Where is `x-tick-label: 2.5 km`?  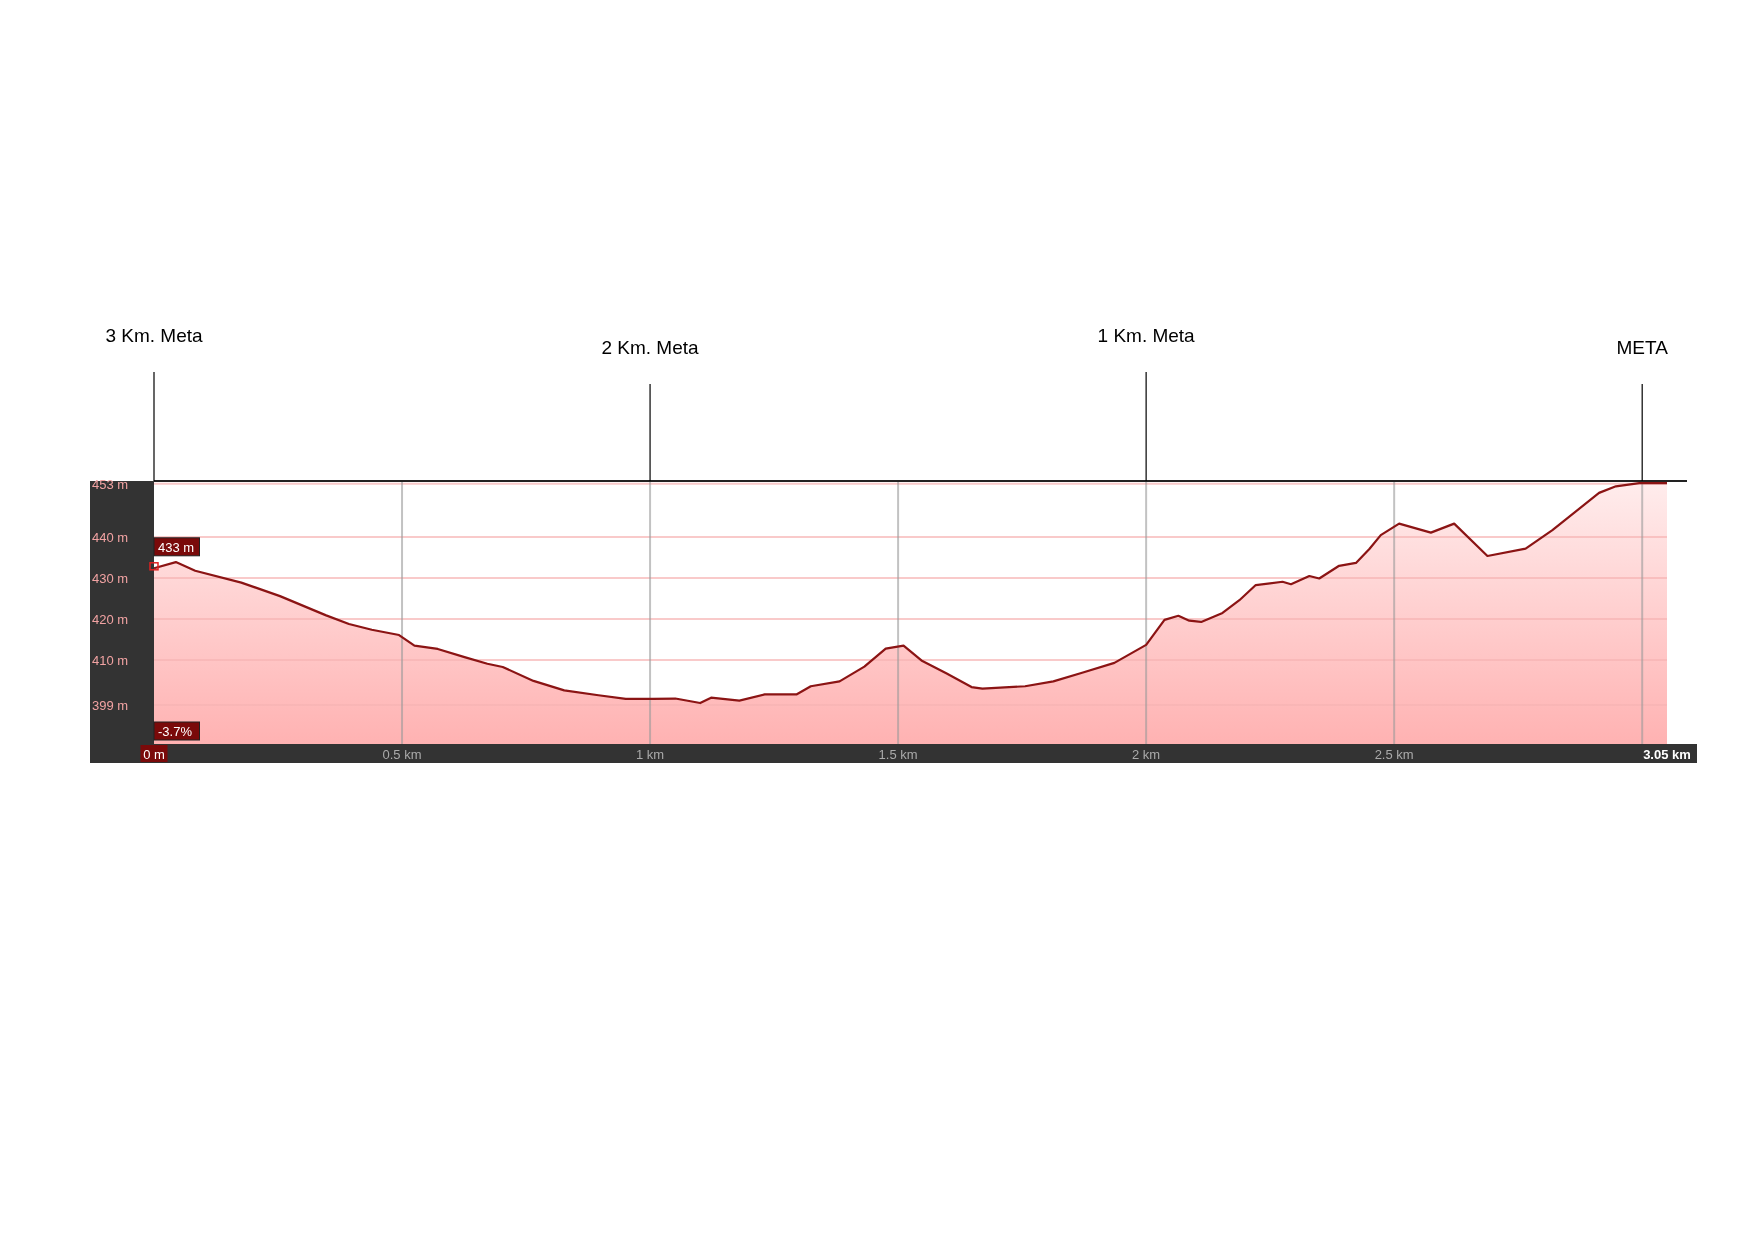
x-tick-label: 2.5 km is located at coordinates (1394, 754).